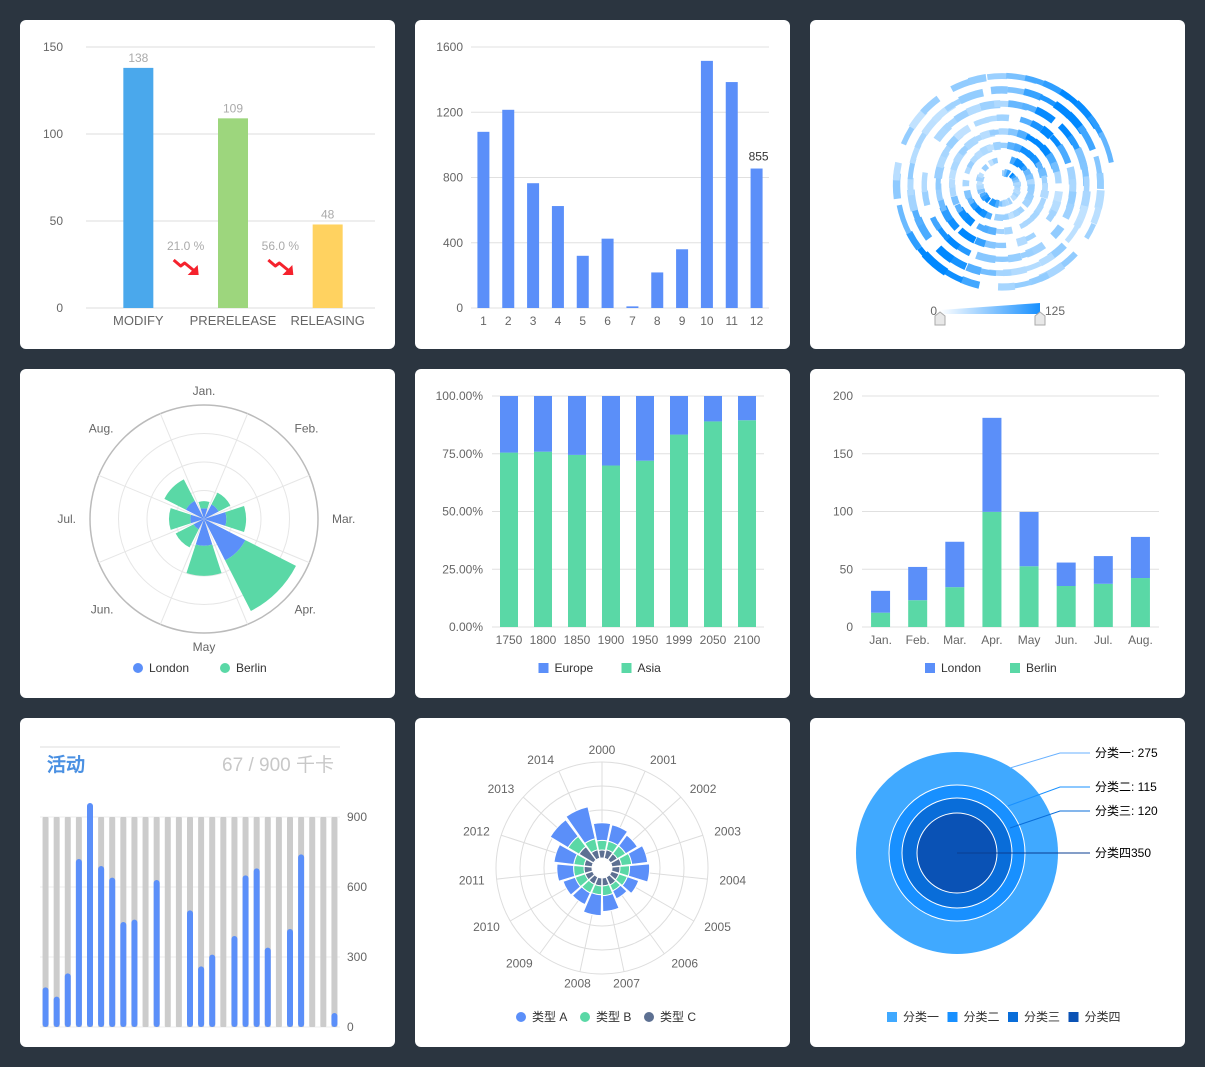 This screenshot has height=1067, width=1205. What do you see at coordinates (256, 541) in the screenshot?
I see `angle-grid-line` at bounding box center [256, 541].